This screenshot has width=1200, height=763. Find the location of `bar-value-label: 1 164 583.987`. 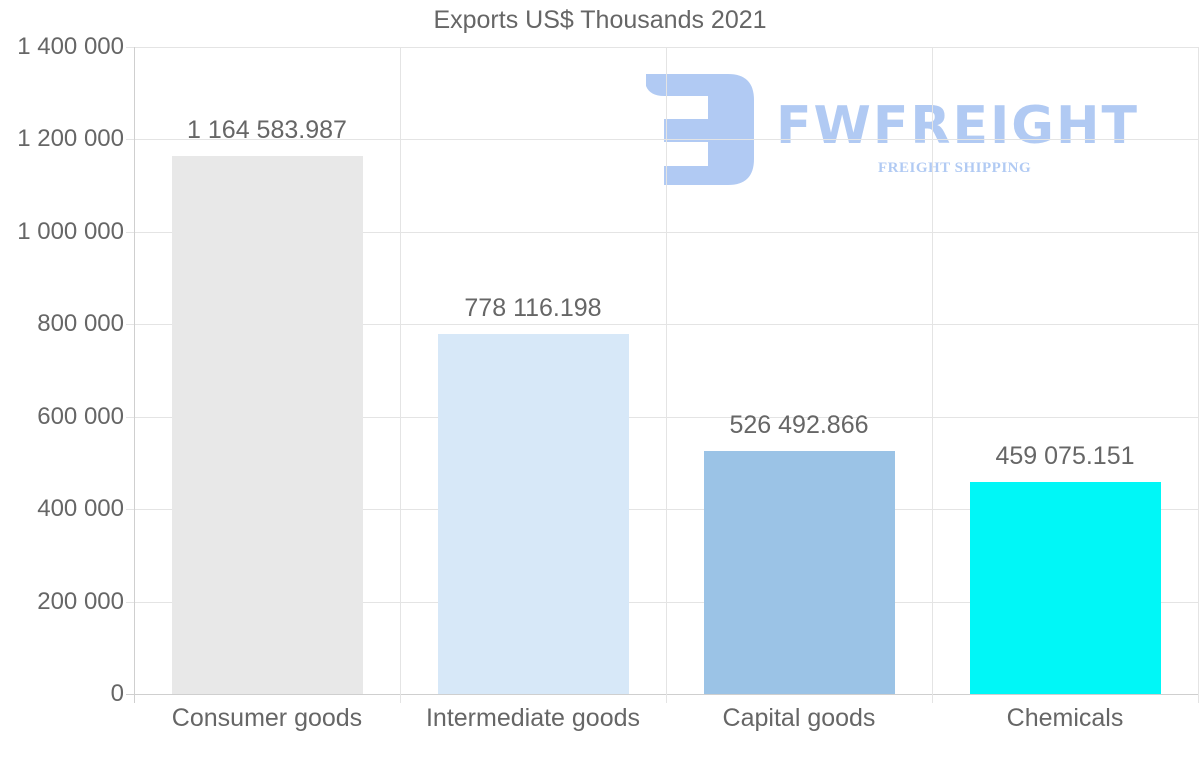

bar-value-label: 1 164 583.987 is located at coordinates (267, 129).